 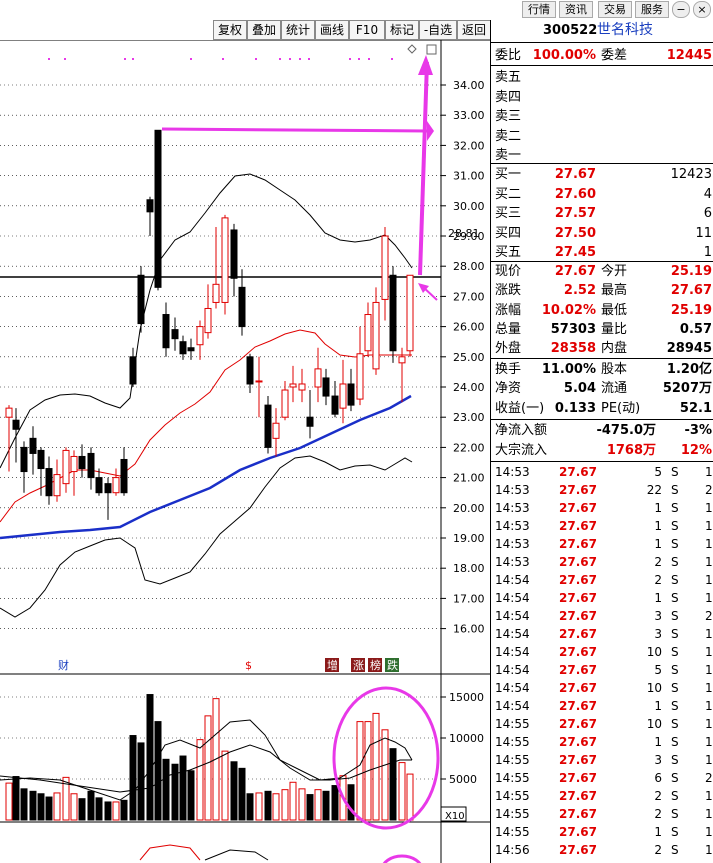 What do you see at coordinates (603, 329) in the screenshot?
I see `quote-row: 总量 57303 量比 0.57` at bounding box center [603, 329].